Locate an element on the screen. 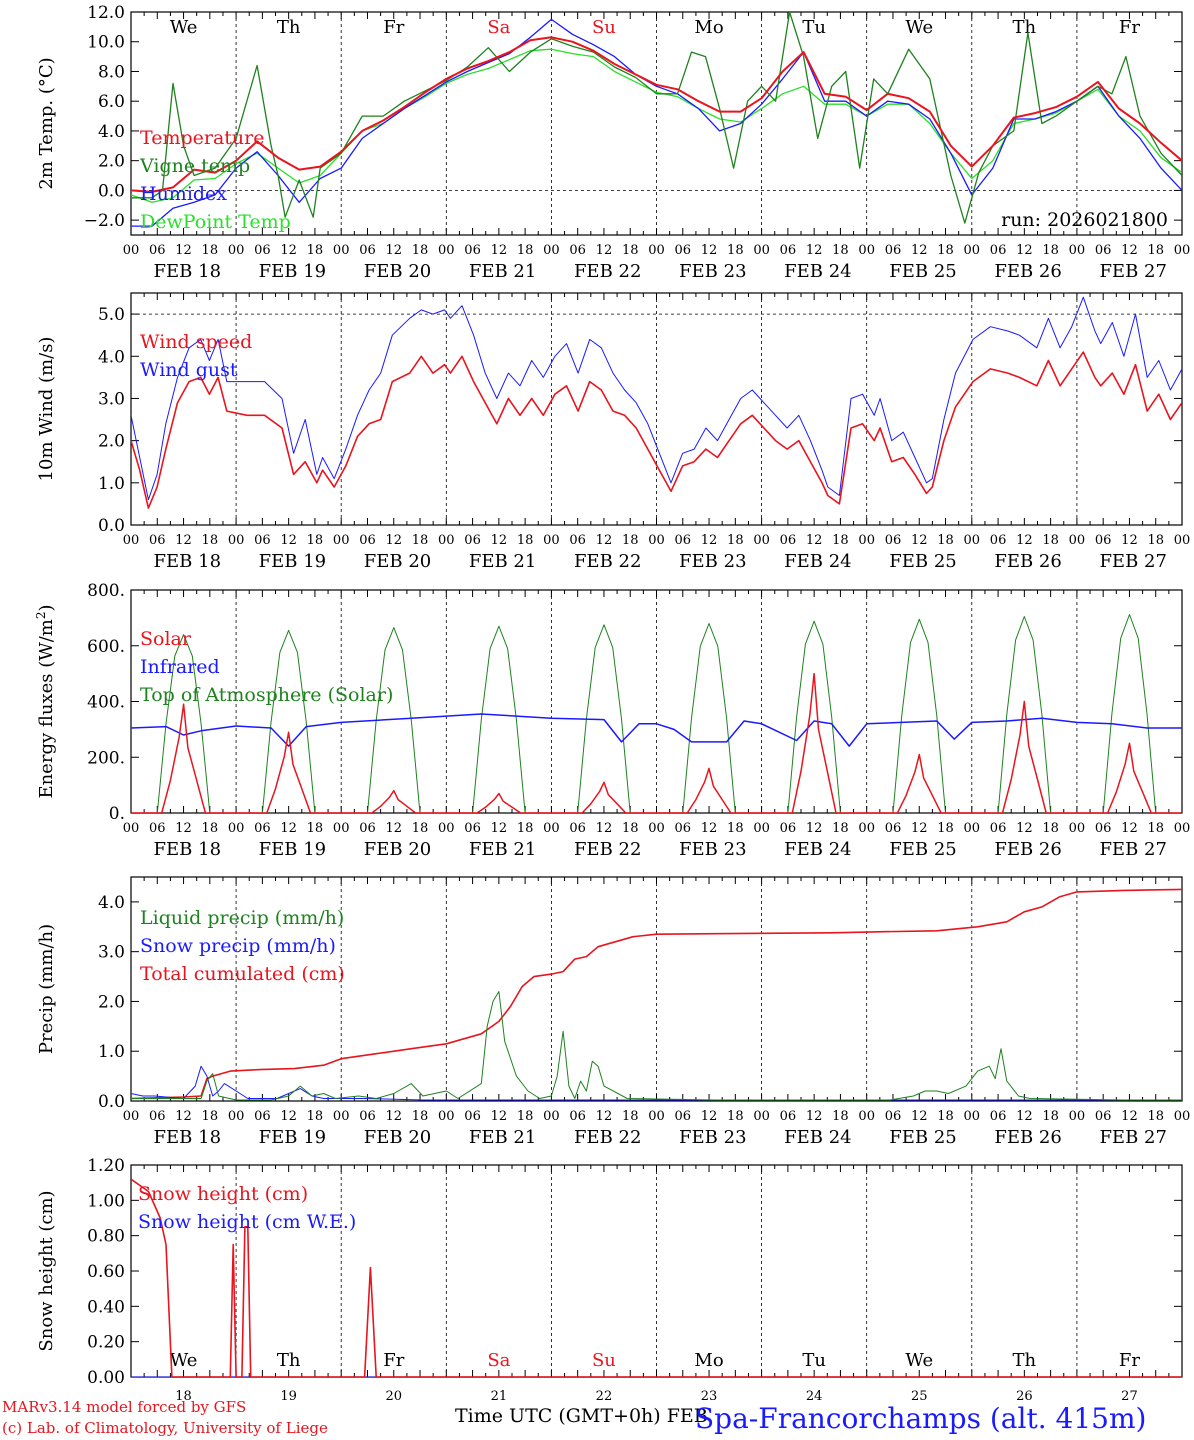 Image resolution: width=1194 pixels, height=1440 pixels. y-tick-label: 800. is located at coordinates (106, 591).